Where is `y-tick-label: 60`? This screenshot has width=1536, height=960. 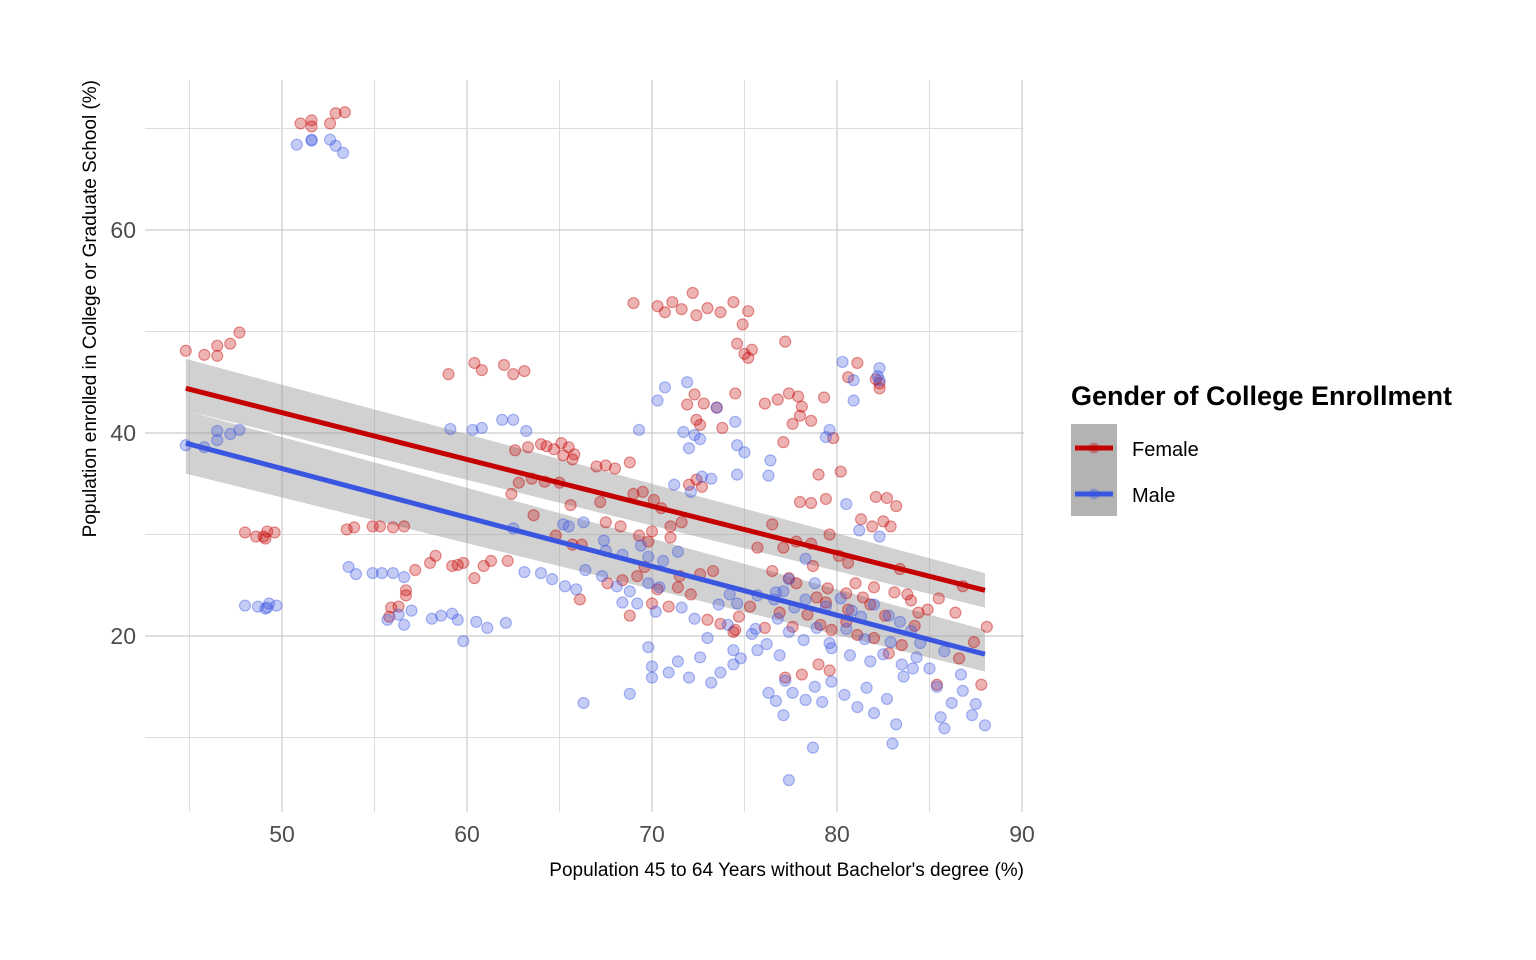 y-tick-label: 60 is located at coordinates (123, 230).